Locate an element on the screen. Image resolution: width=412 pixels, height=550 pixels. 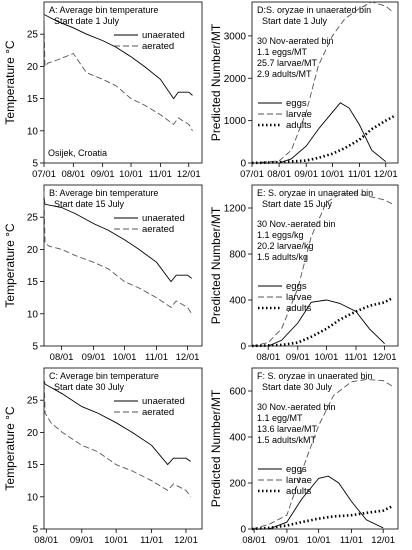
panel-b-legend-label-unaerated: unaerated is located at coordinates (163, 218).